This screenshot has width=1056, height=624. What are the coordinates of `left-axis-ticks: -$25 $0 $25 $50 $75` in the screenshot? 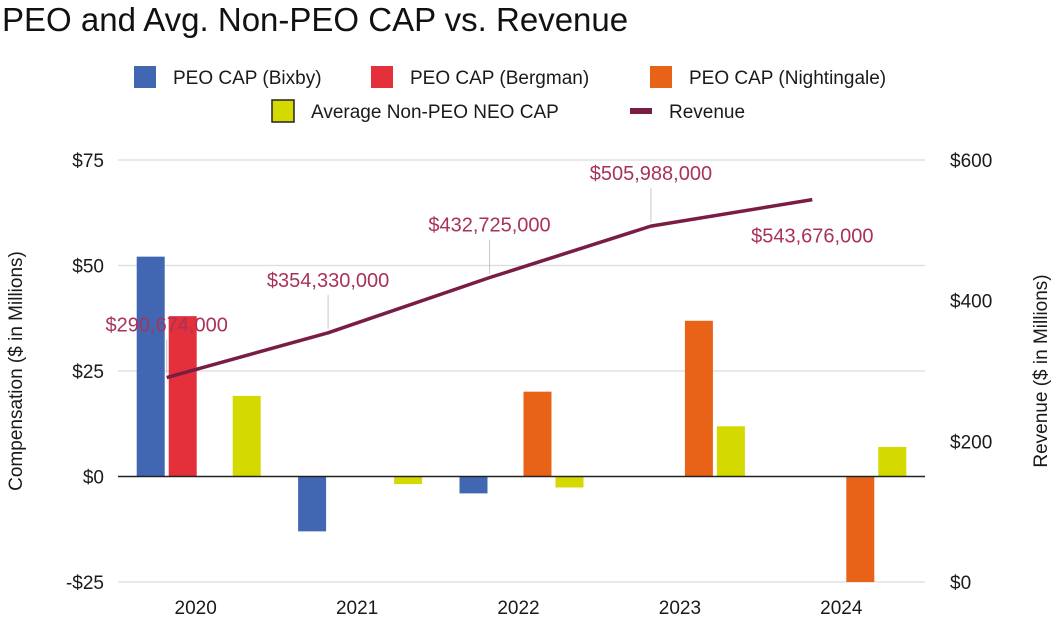 It's located at (85, 372).